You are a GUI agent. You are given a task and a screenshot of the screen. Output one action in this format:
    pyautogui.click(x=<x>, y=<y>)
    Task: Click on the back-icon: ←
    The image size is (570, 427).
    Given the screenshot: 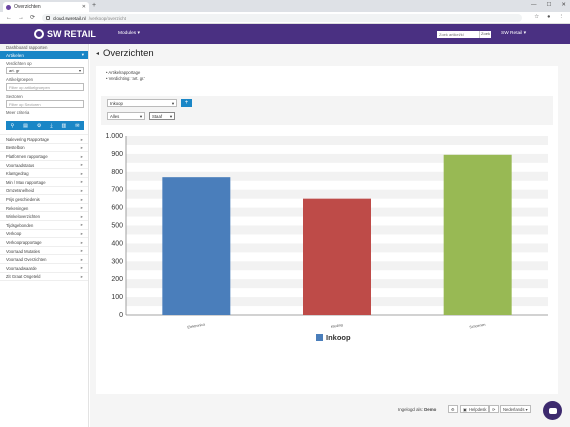 What is the action you would take?
    pyautogui.click(x=9, y=17)
    